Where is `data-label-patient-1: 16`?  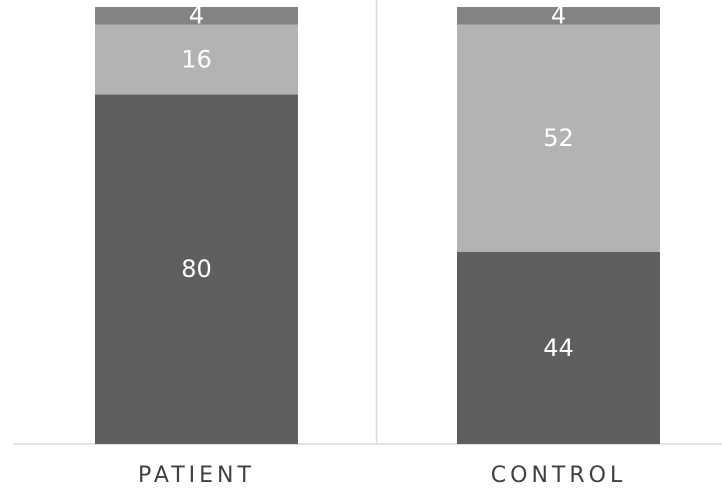 data-label-patient-1: 16 is located at coordinates (196, 59).